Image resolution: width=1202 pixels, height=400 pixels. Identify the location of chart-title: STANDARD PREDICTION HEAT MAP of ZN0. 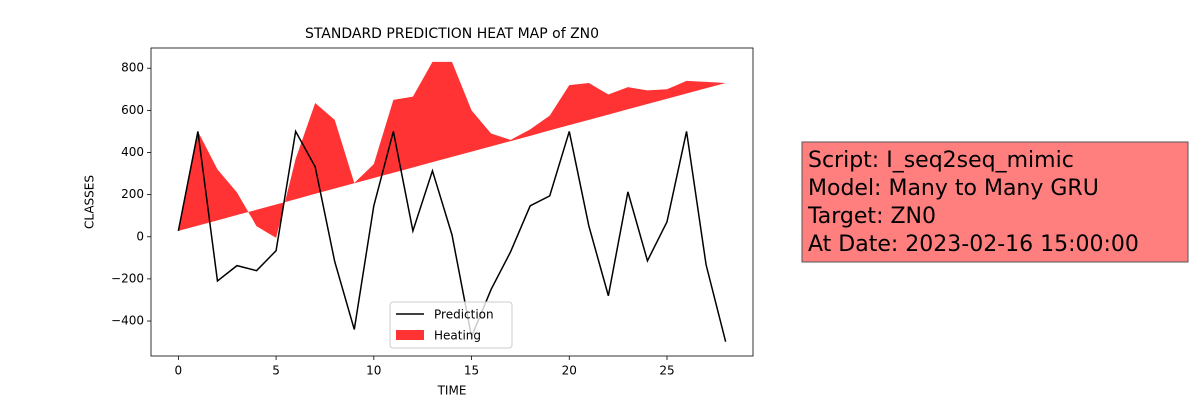
(452, 34).